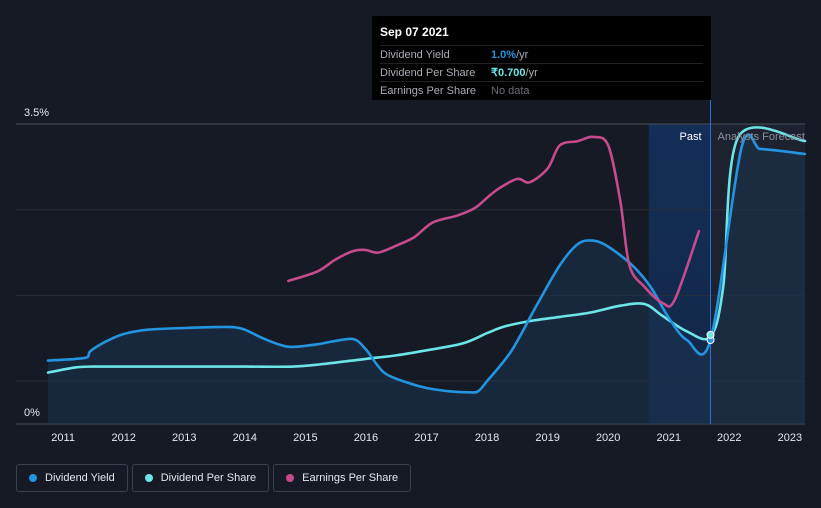 This screenshot has height=508, width=821. What do you see at coordinates (428, 73) in the screenshot?
I see `tooltip-label: Dividend Per Share` at bounding box center [428, 73].